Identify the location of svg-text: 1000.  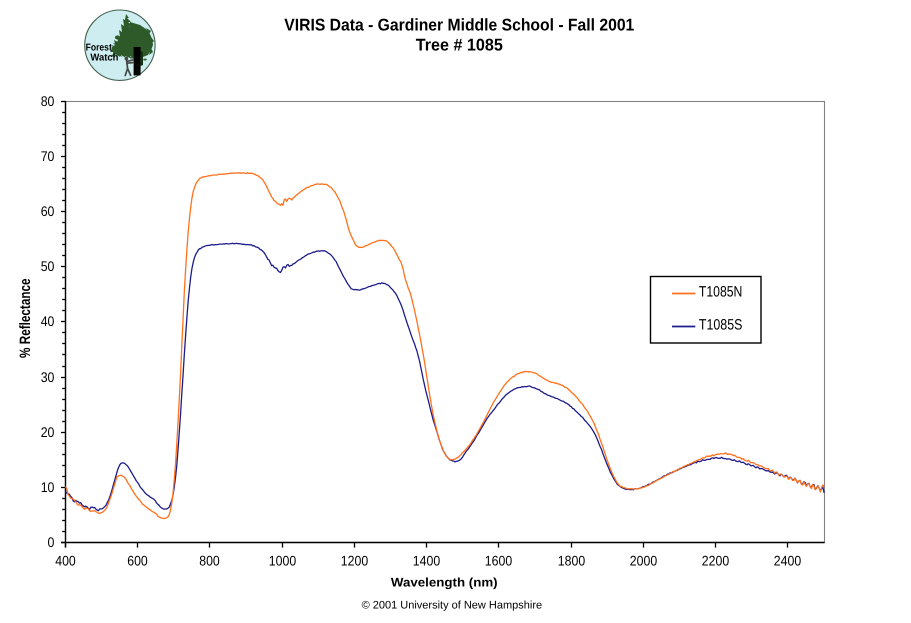
(283, 560).